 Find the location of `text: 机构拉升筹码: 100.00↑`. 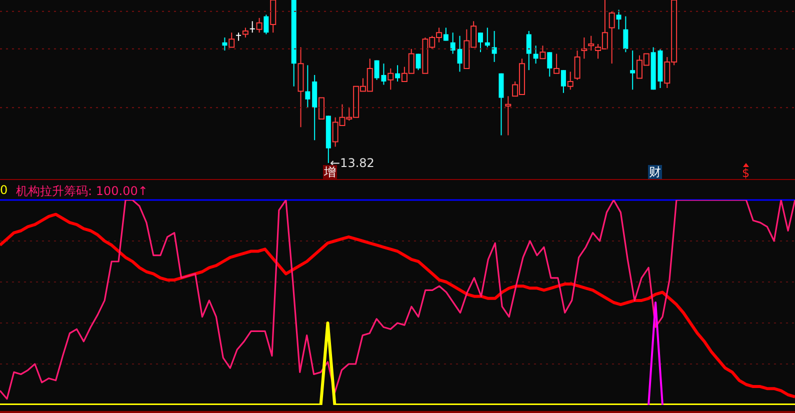

text: 机构拉升筹码: 100.00↑ is located at coordinates (82, 191).